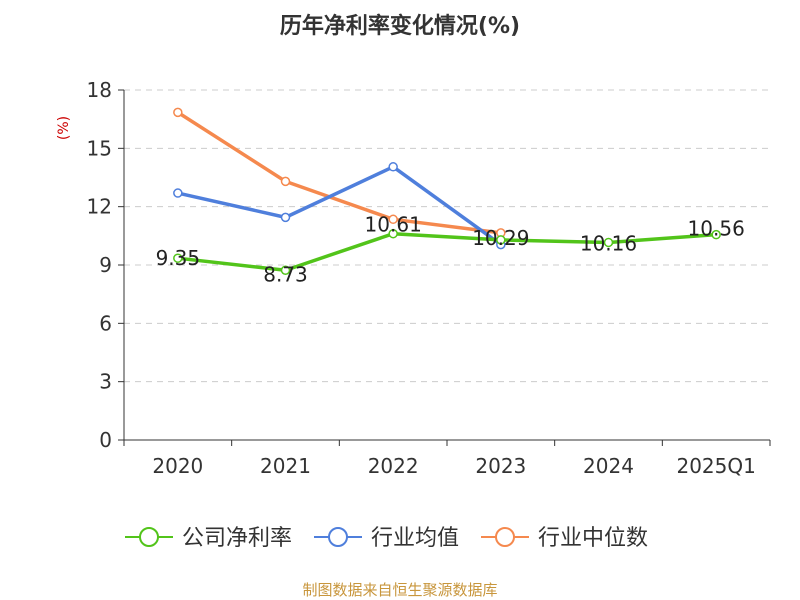  Describe the element at coordinates (105, 265) in the screenshot. I see `y-tick-label: 9` at that location.